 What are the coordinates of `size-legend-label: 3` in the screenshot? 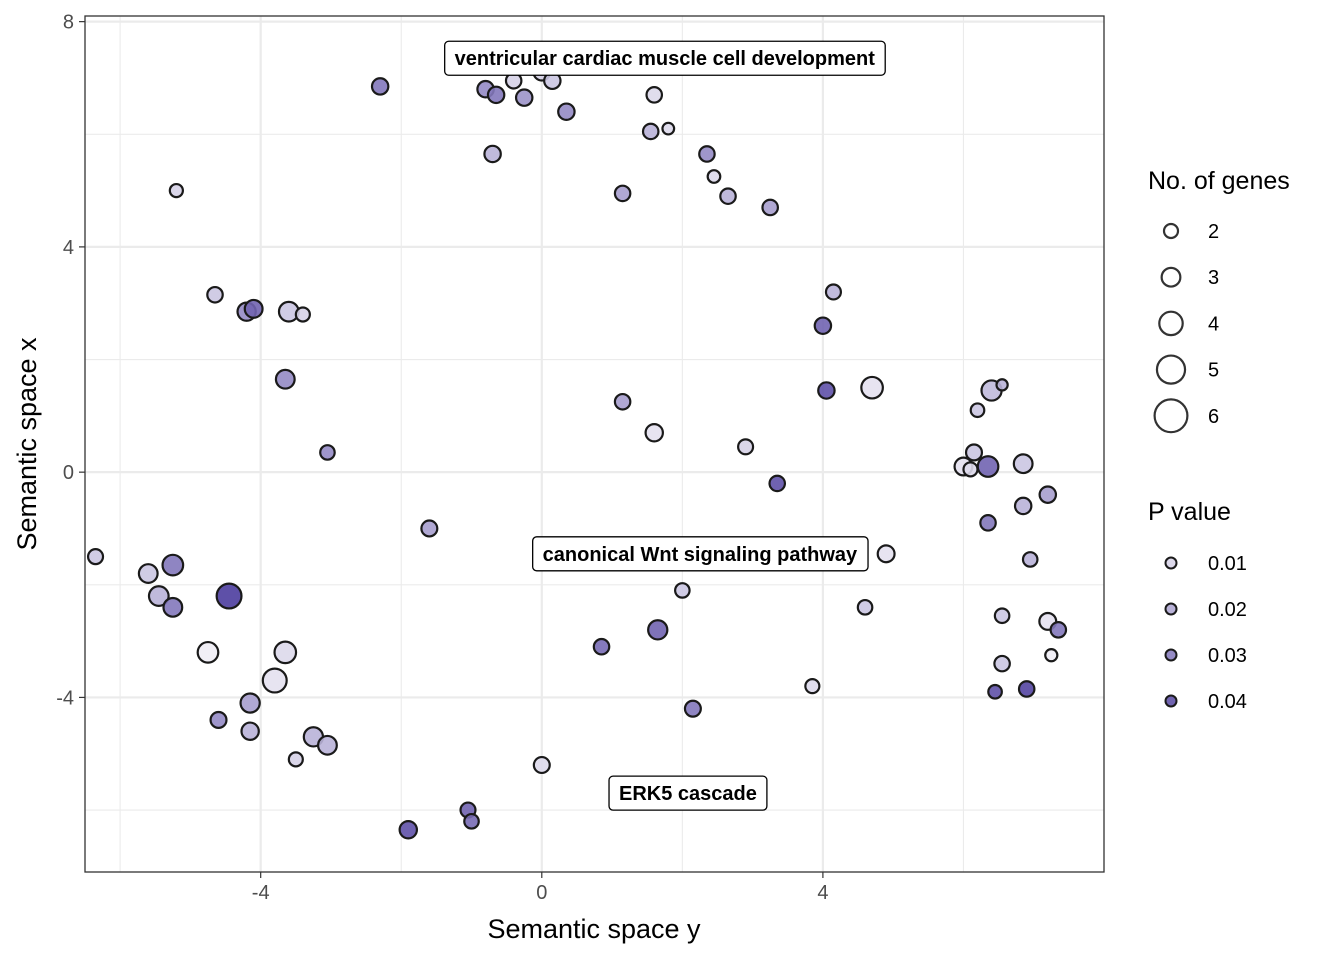 It's located at (1213, 278).